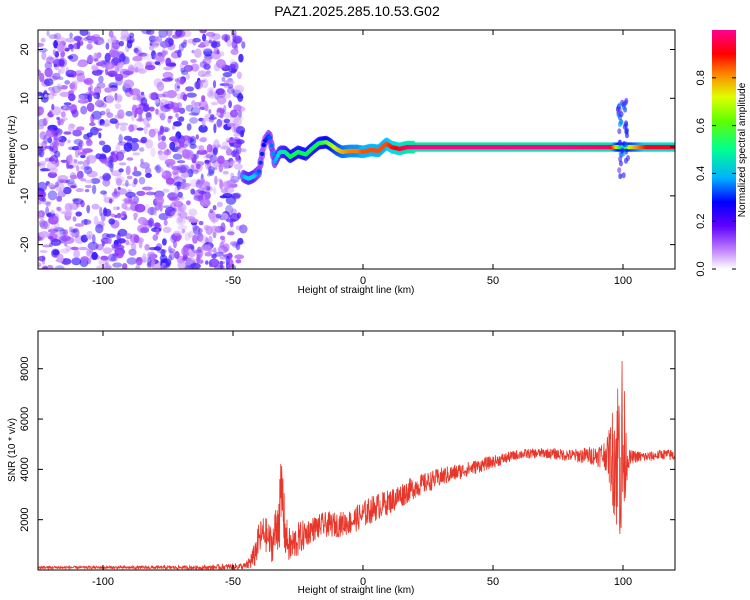  I want to click on x-tick-label: -50, so click(233, 582).